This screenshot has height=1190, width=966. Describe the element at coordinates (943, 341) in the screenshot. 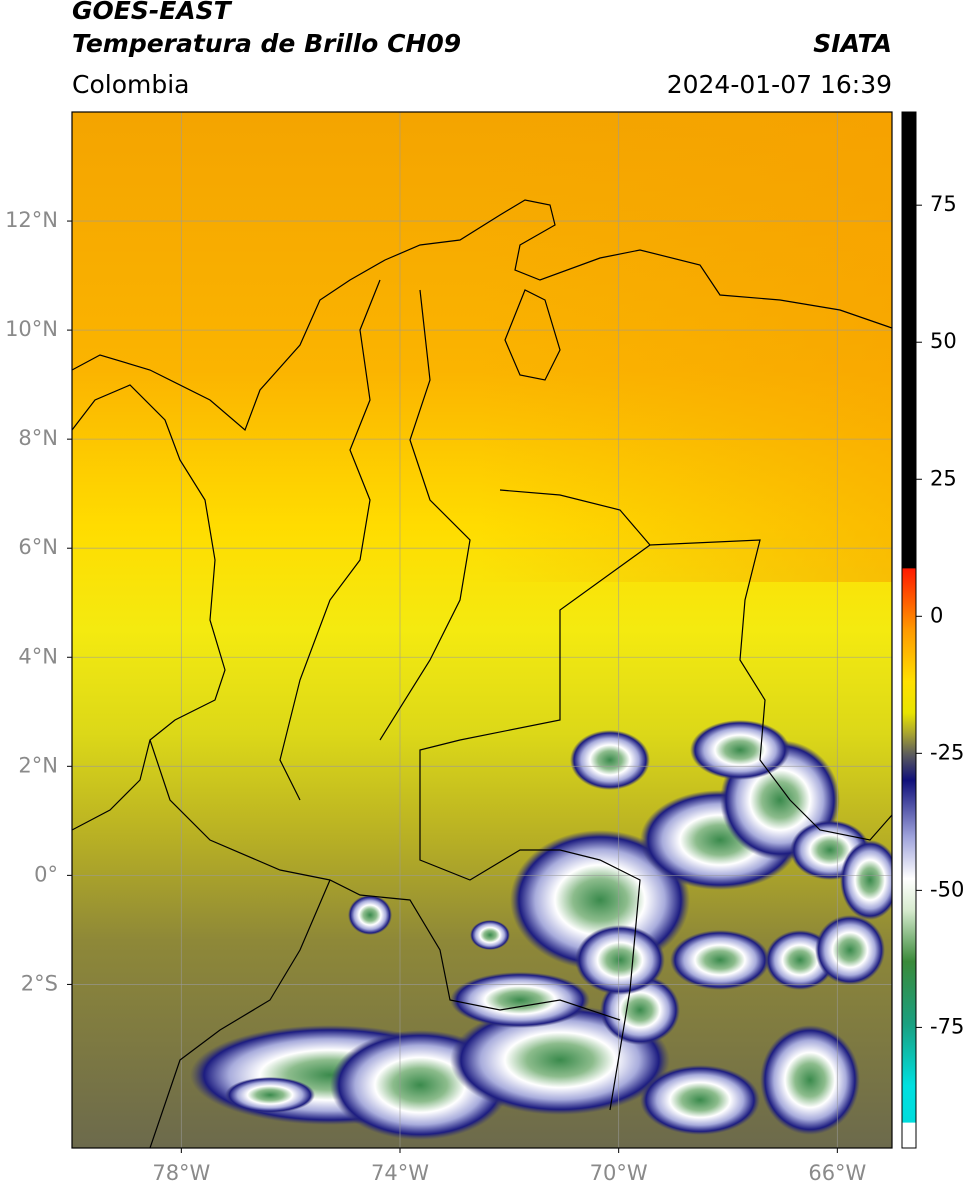

I see `colorbar-tick-label: 50` at that location.